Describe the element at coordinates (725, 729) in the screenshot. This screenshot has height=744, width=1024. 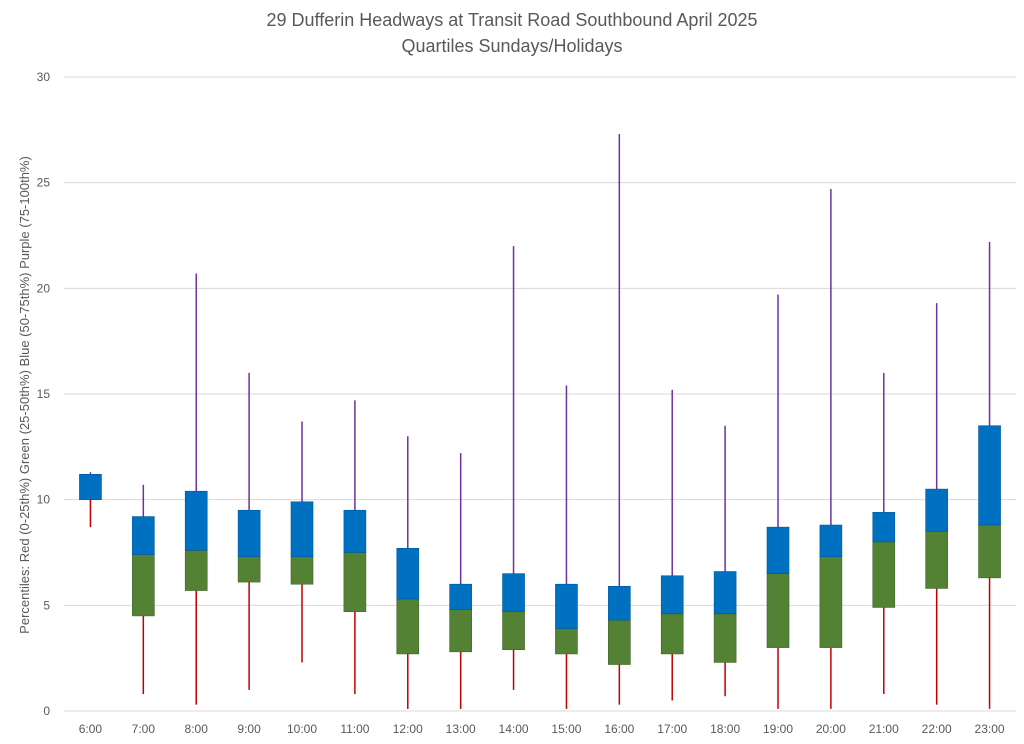
I see `x-tick-label: 18:00` at that location.